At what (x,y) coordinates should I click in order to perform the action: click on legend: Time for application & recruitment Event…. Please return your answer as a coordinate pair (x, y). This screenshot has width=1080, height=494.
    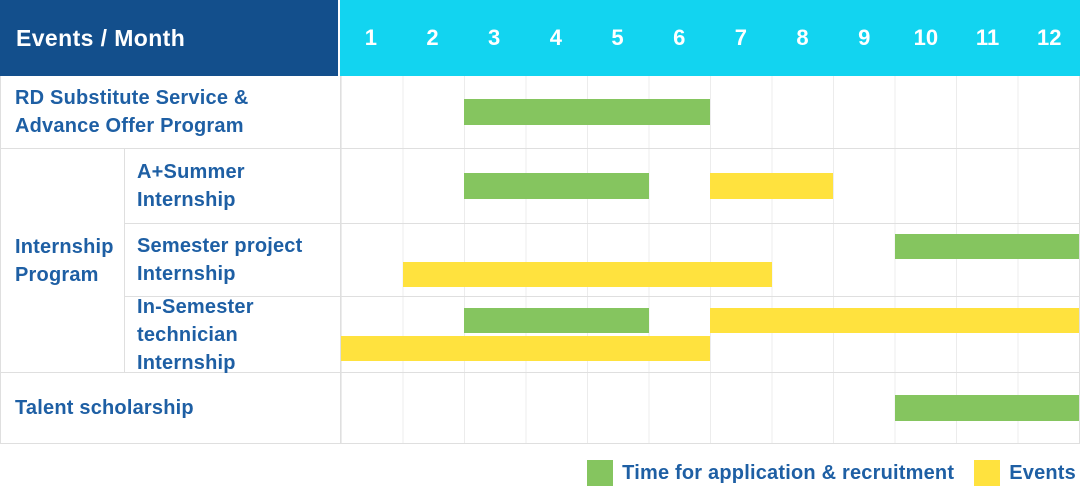
    Looking at the image, I should click on (831, 473).